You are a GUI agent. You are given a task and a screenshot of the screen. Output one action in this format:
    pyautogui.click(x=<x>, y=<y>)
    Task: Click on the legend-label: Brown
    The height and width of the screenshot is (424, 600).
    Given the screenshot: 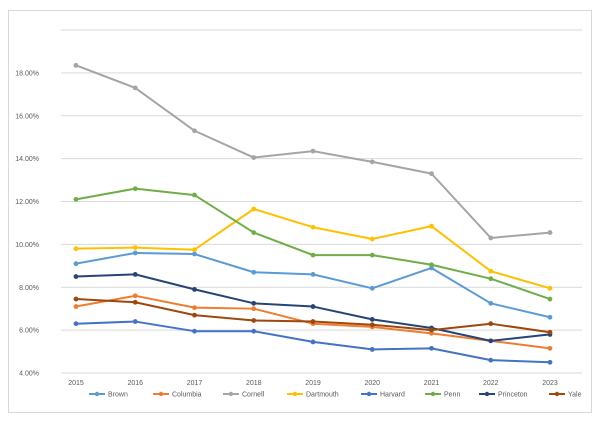 What is the action you would take?
    pyautogui.click(x=118, y=395)
    